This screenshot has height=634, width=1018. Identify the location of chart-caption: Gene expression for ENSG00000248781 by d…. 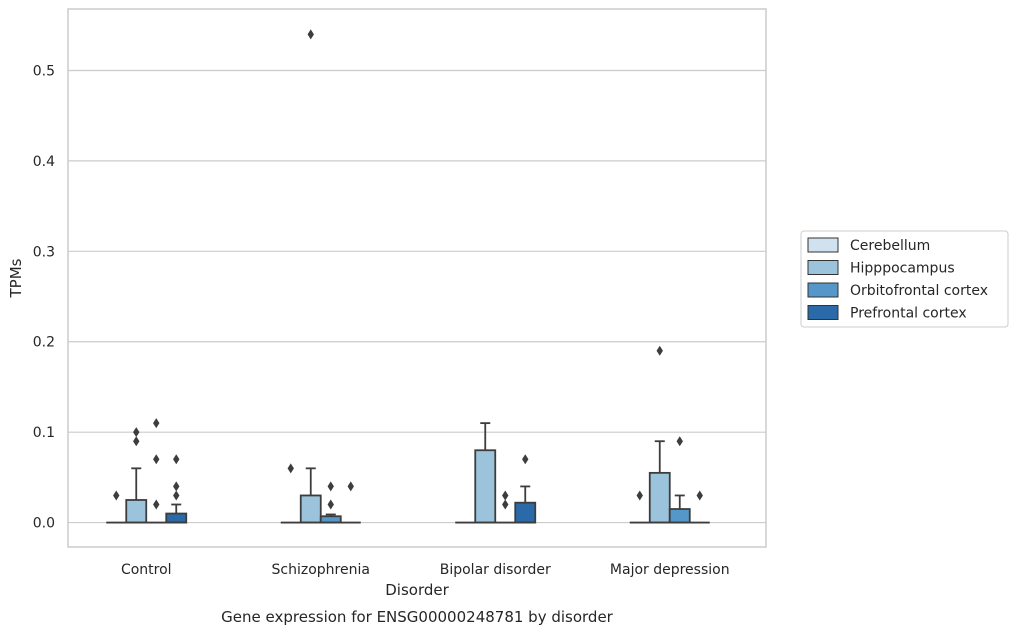
(417, 617).